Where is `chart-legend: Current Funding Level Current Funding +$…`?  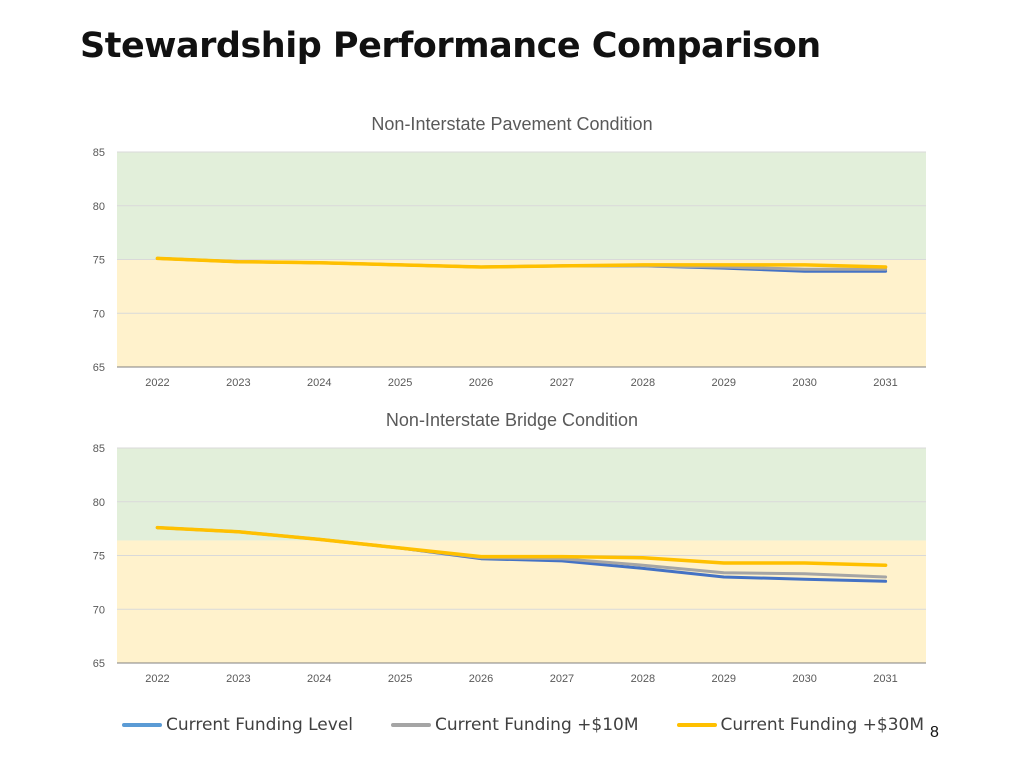
chart-legend: Current Funding Level Current Funding +$… is located at coordinates (542, 725).